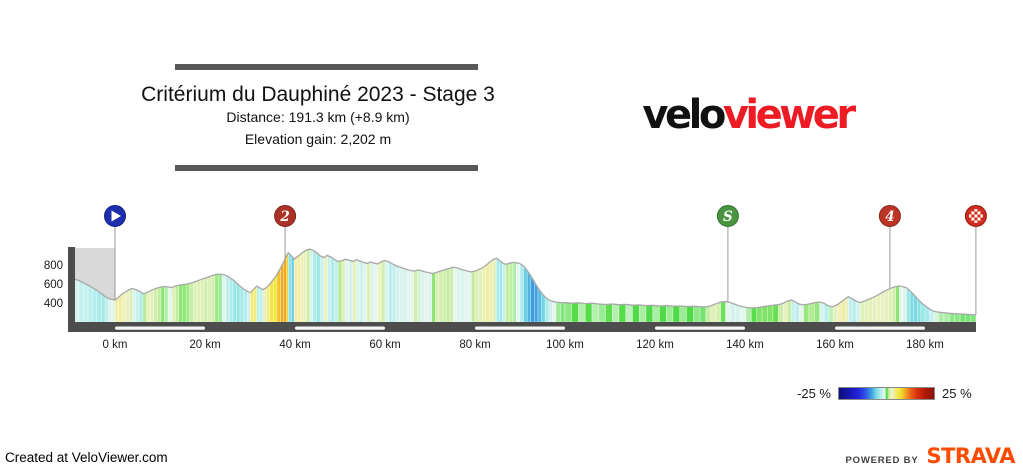  I want to click on legend-max-label: 25 %, so click(957, 393).